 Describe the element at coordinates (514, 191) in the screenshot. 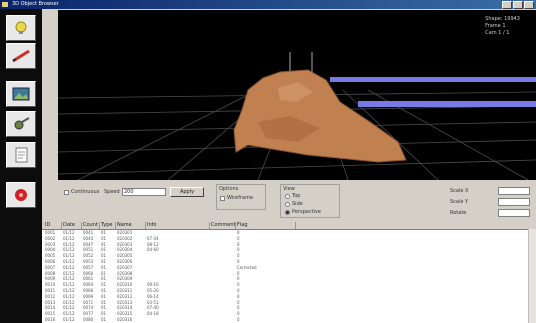

I see `scale-x-input` at that location.